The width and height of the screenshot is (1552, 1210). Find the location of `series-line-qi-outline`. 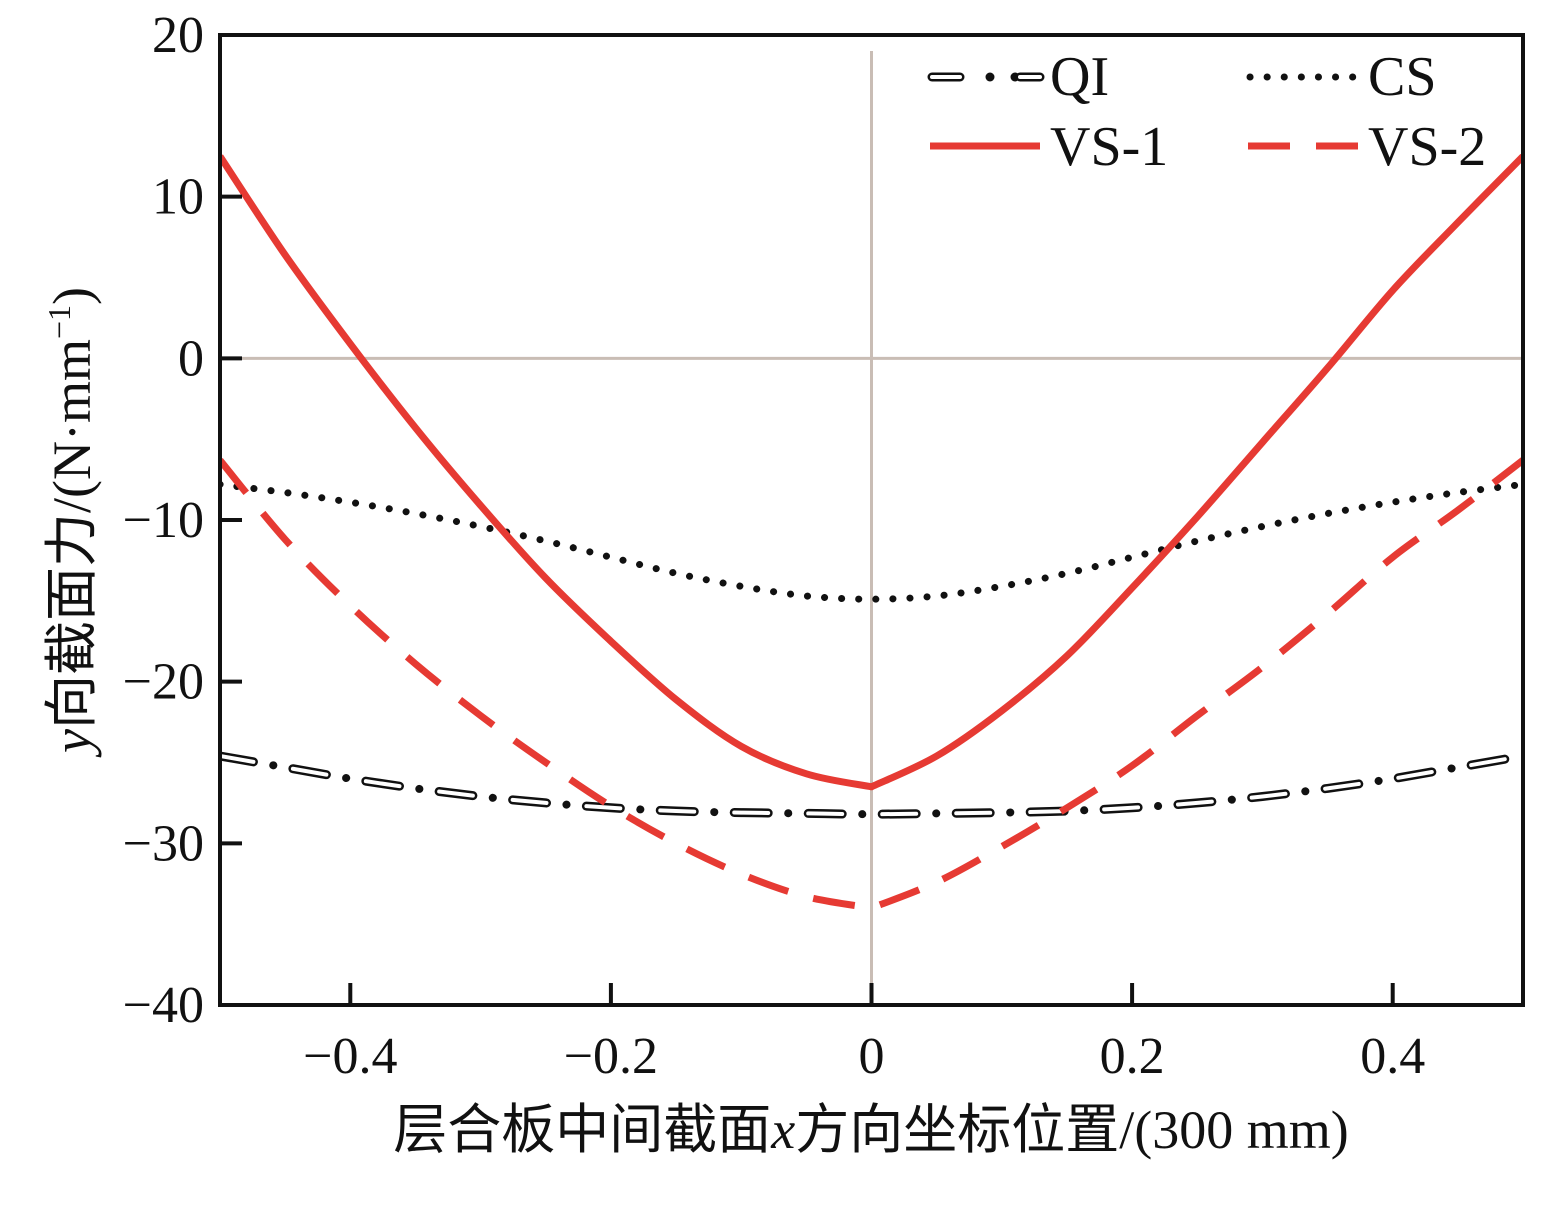

series-line-qi-outline is located at coordinates (871, 785).